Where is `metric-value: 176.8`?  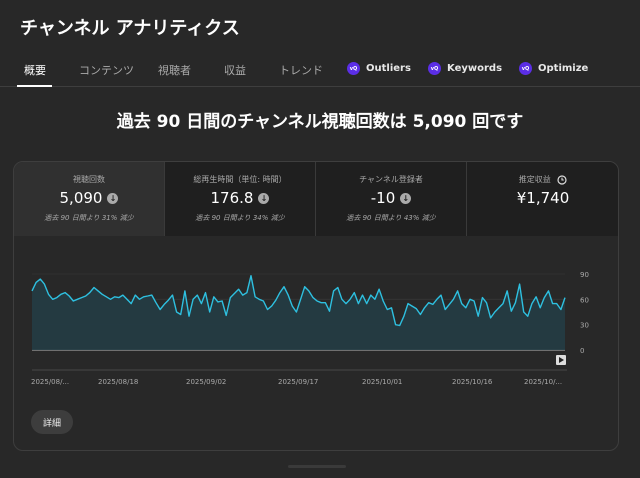 metric-value: 176.8 is located at coordinates (232, 198).